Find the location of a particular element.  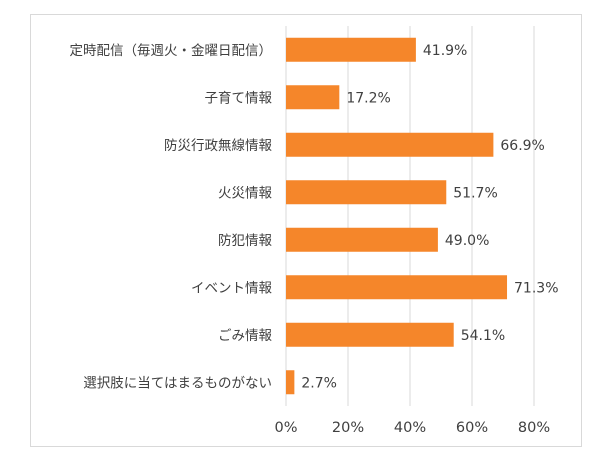

value-label: 66.9% is located at coordinates (522, 146).